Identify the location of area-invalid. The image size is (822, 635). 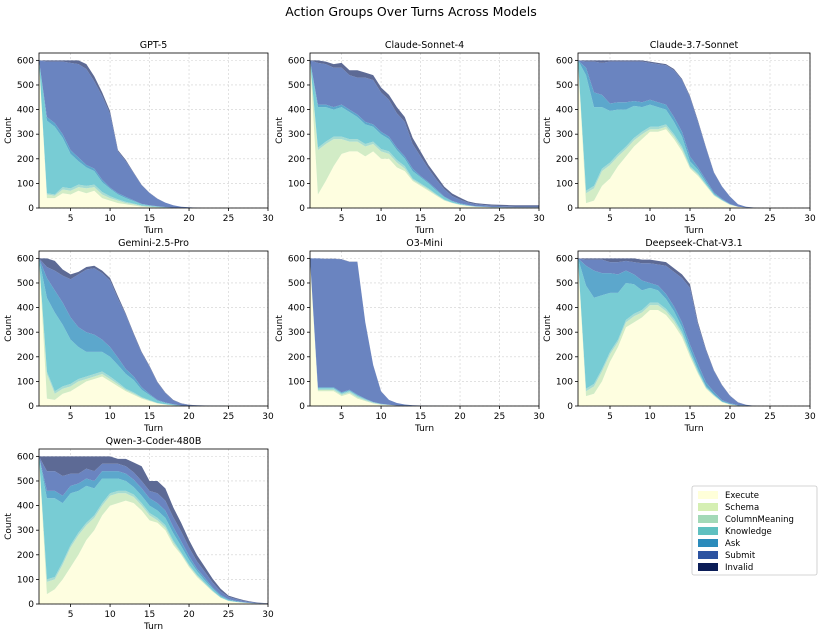
(153, 332).